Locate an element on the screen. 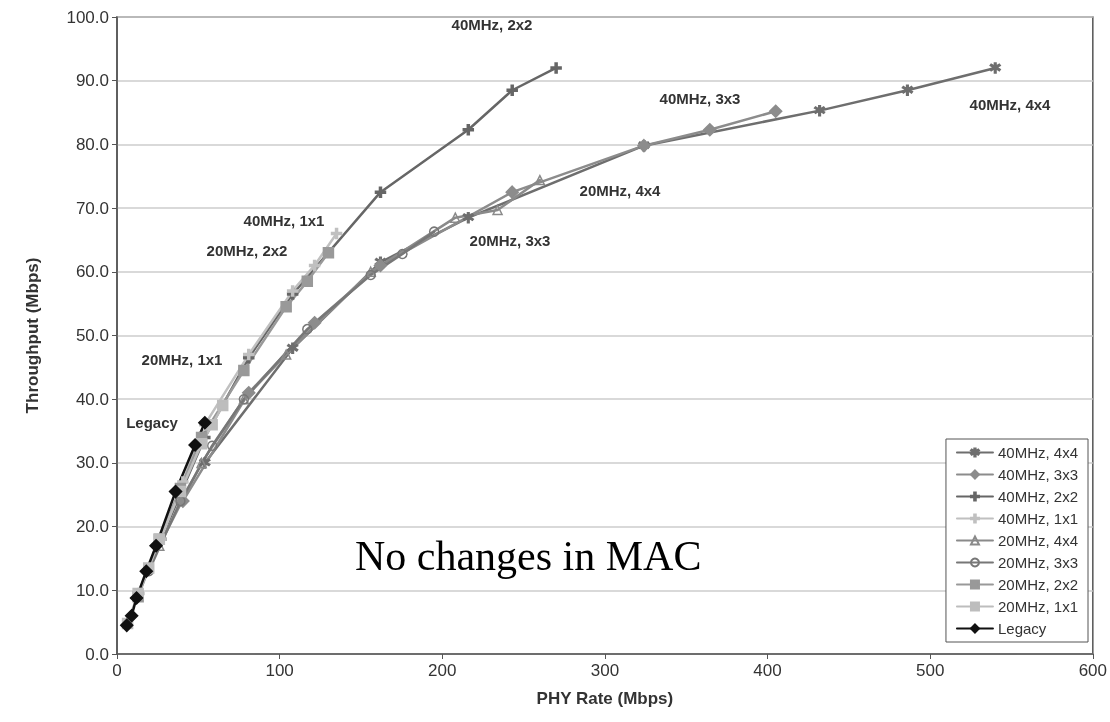 This screenshot has width=1110, height=722. annotation: 20MHz, 1x1 is located at coordinates (182, 359).